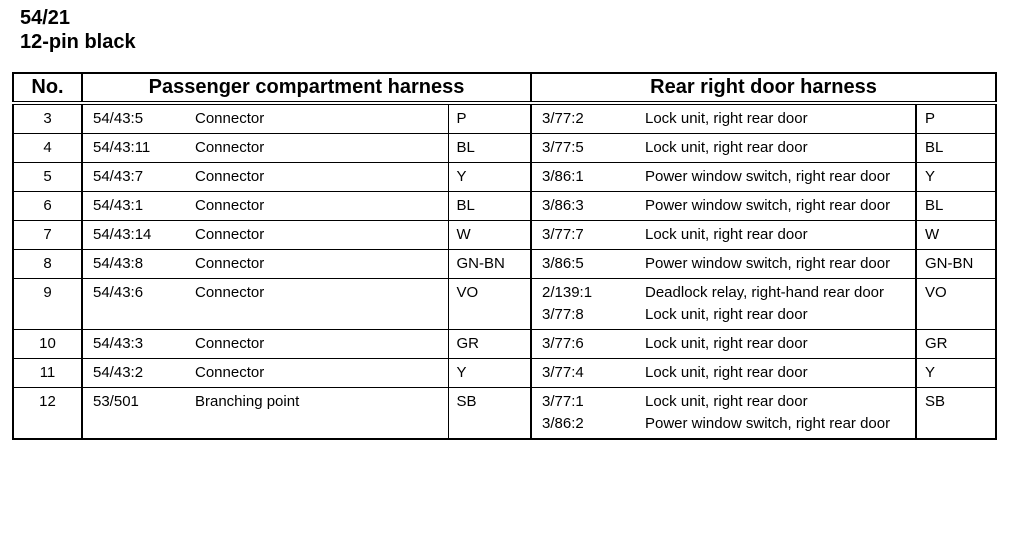  I want to click on passenger-cell: 54/43:5 Connector, so click(264, 118).